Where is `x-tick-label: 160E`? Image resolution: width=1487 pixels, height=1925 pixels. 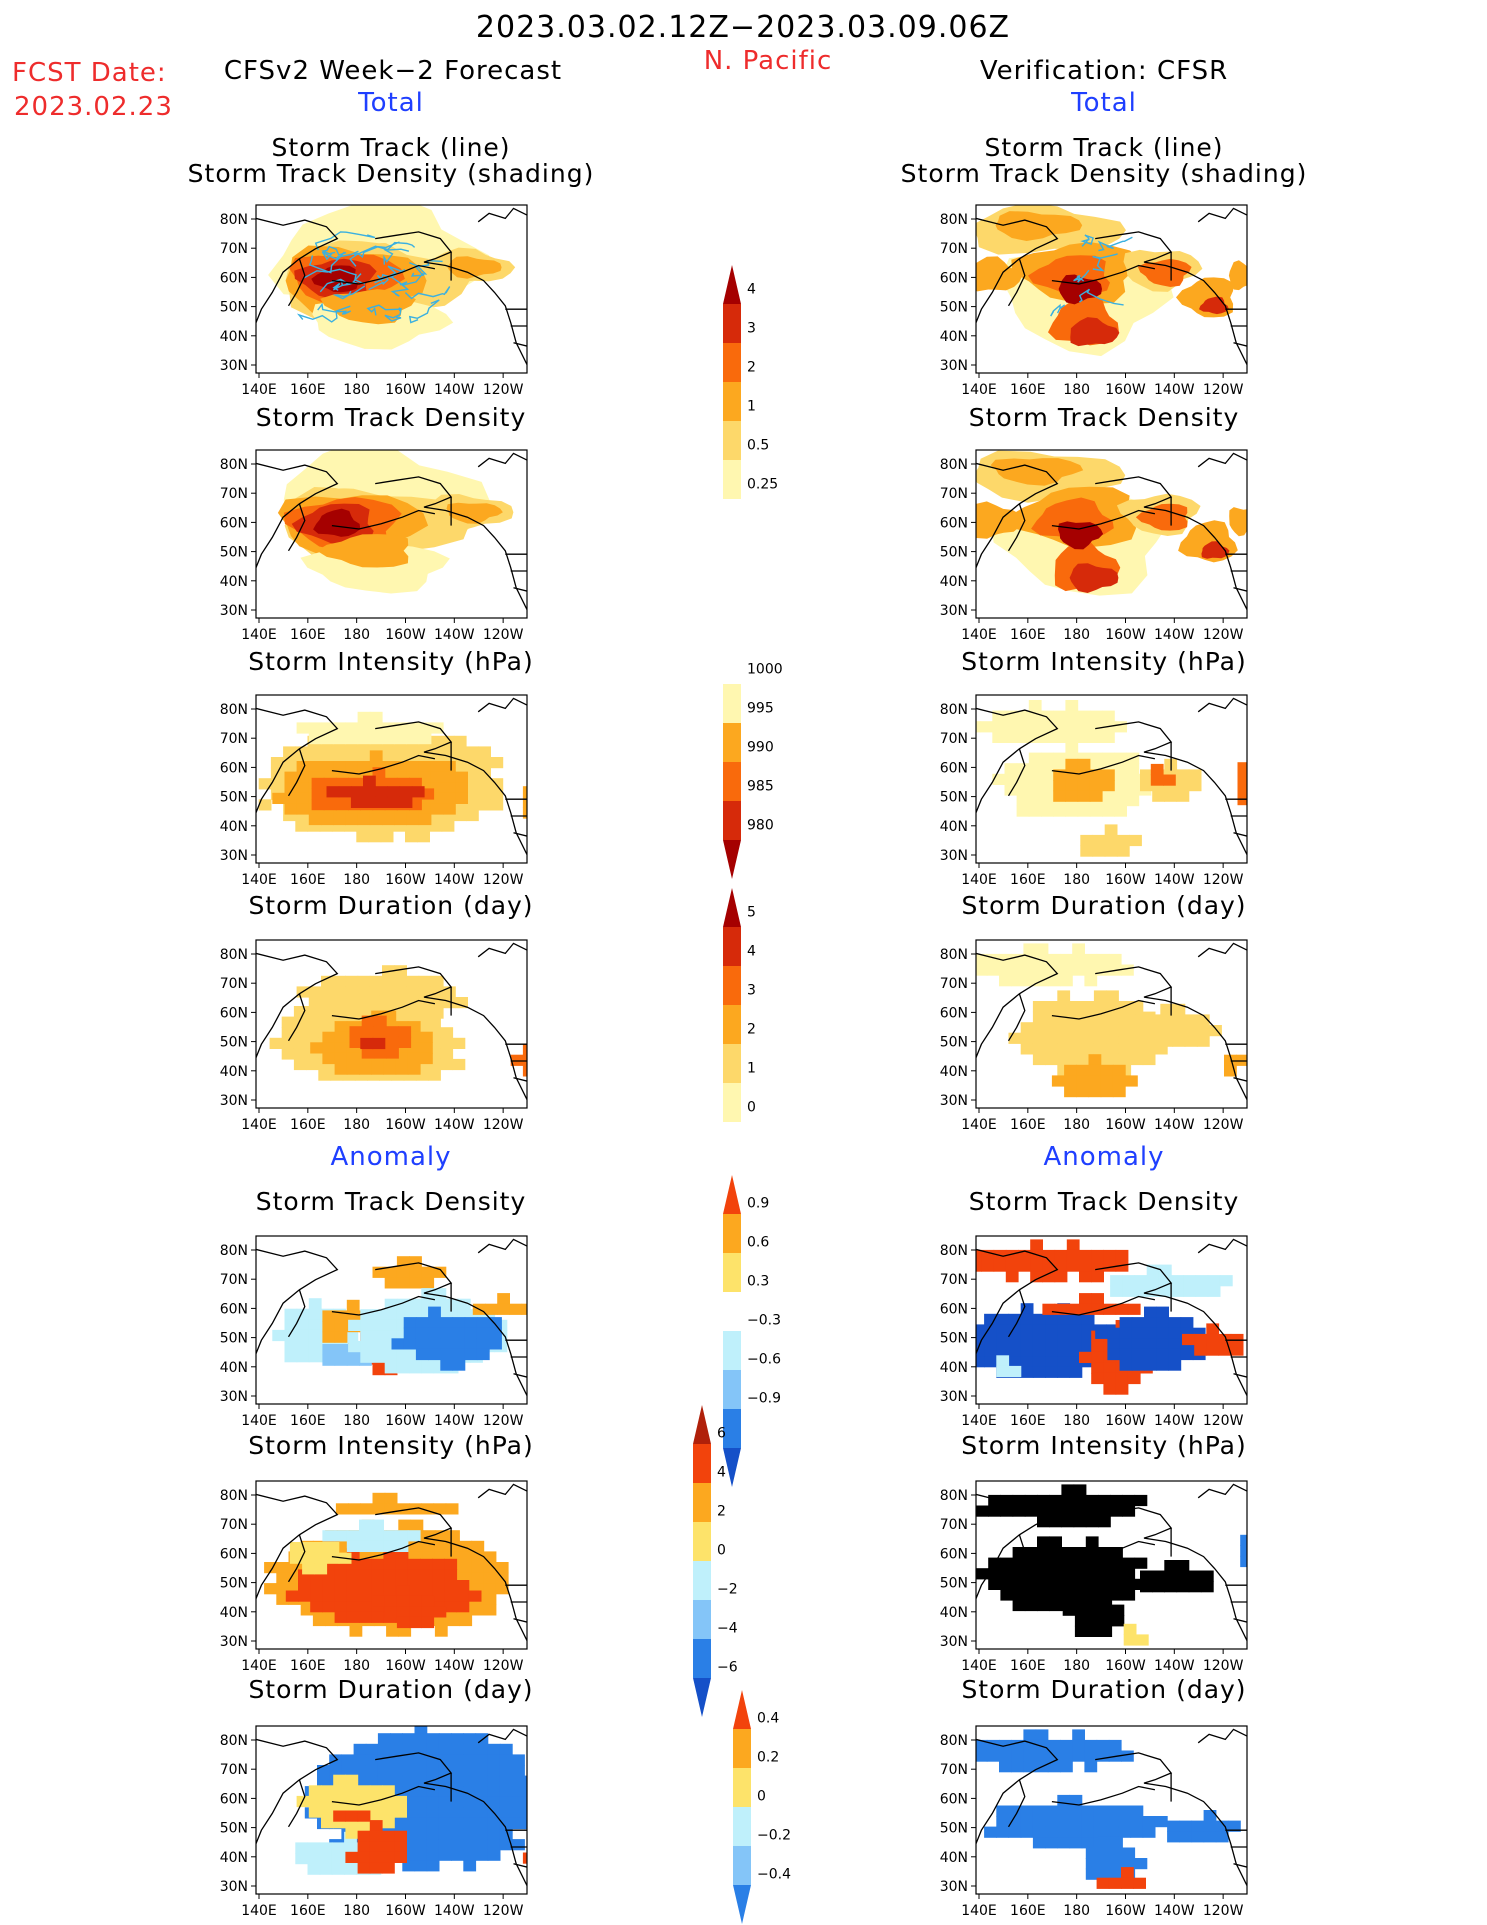
x-tick-label: 160E is located at coordinates (1028, 1421).